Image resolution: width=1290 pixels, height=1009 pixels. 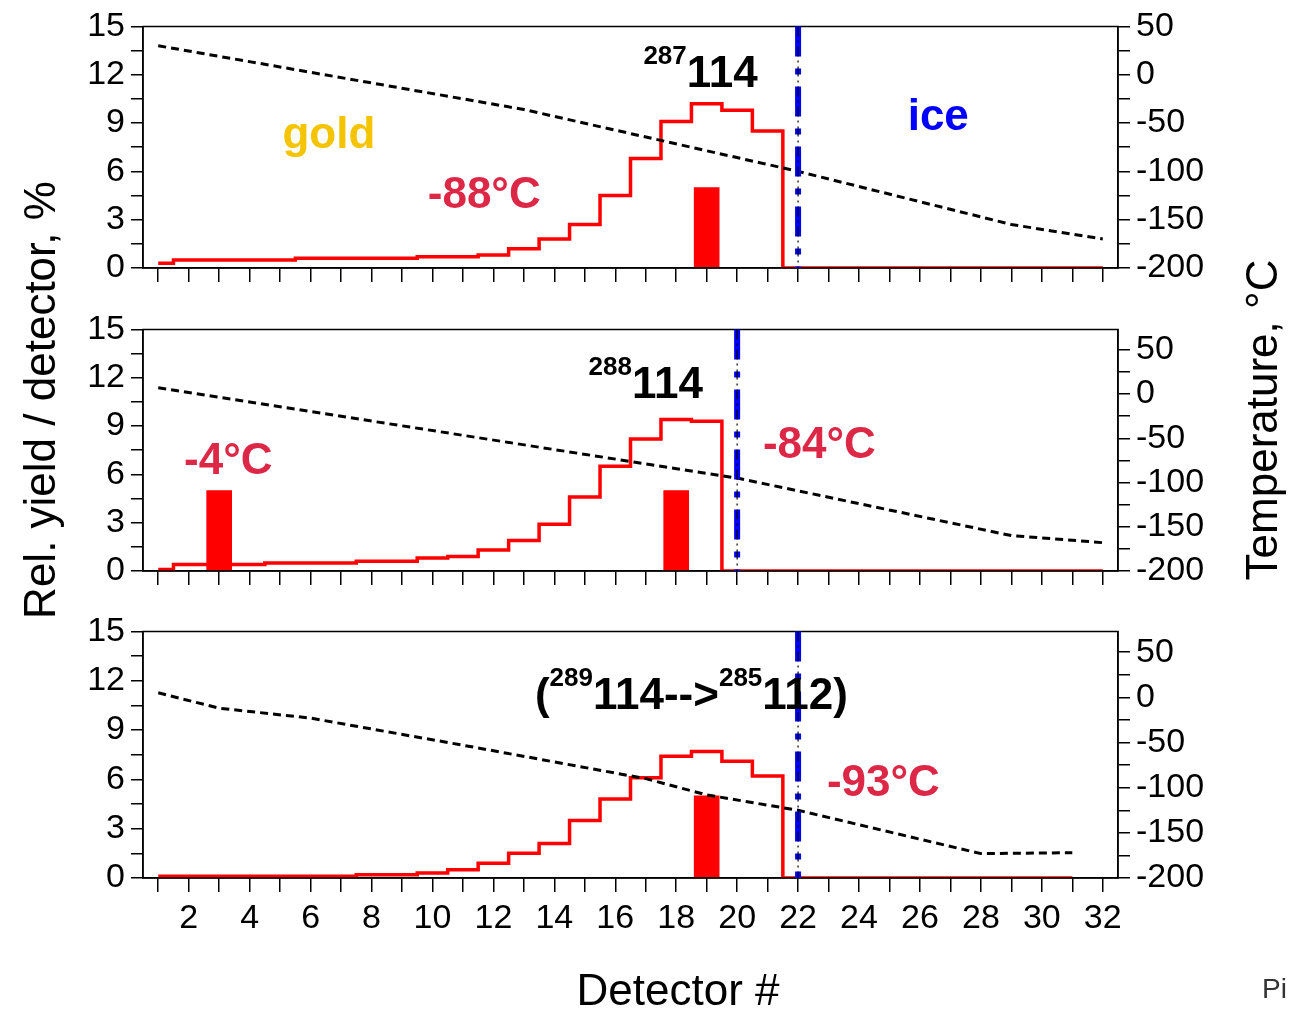 What do you see at coordinates (819, 442) in the screenshot?
I see `annotation: -84°C` at bounding box center [819, 442].